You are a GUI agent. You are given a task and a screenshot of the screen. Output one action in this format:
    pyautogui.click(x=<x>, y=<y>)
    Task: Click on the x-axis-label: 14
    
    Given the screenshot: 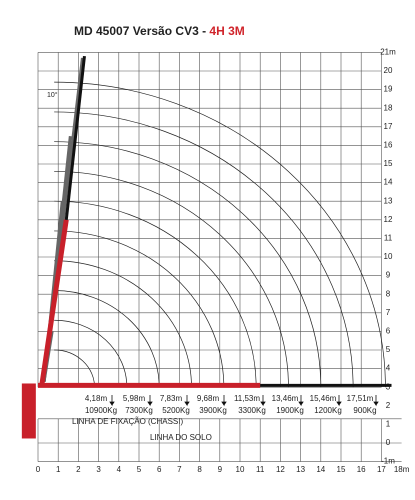 What is the action you would take?
    pyautogui.click(x=320, y=469)
    